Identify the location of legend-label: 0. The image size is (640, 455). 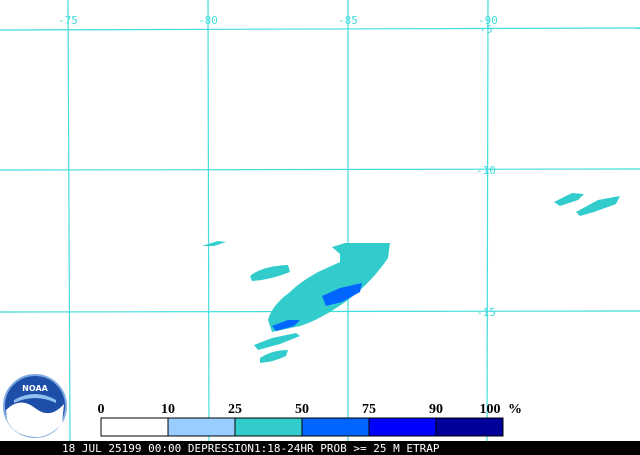
(101, 409).